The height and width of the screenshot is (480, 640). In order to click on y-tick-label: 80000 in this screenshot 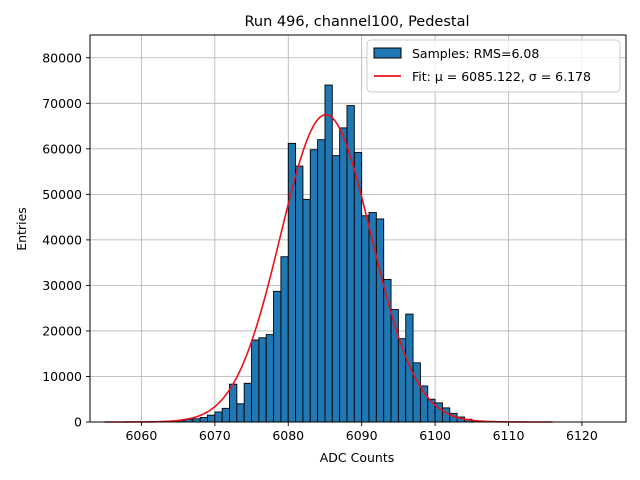, I will do `click(62, 57)`.